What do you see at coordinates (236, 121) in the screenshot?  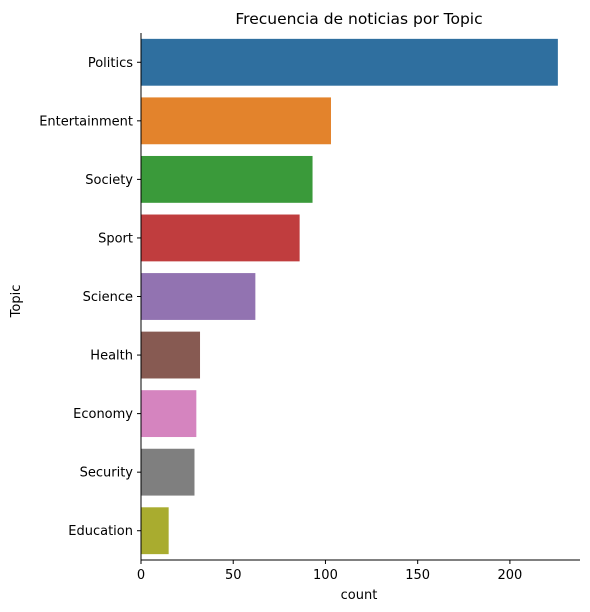 I see `bar-entertainment` at bounding box center [236, 121].